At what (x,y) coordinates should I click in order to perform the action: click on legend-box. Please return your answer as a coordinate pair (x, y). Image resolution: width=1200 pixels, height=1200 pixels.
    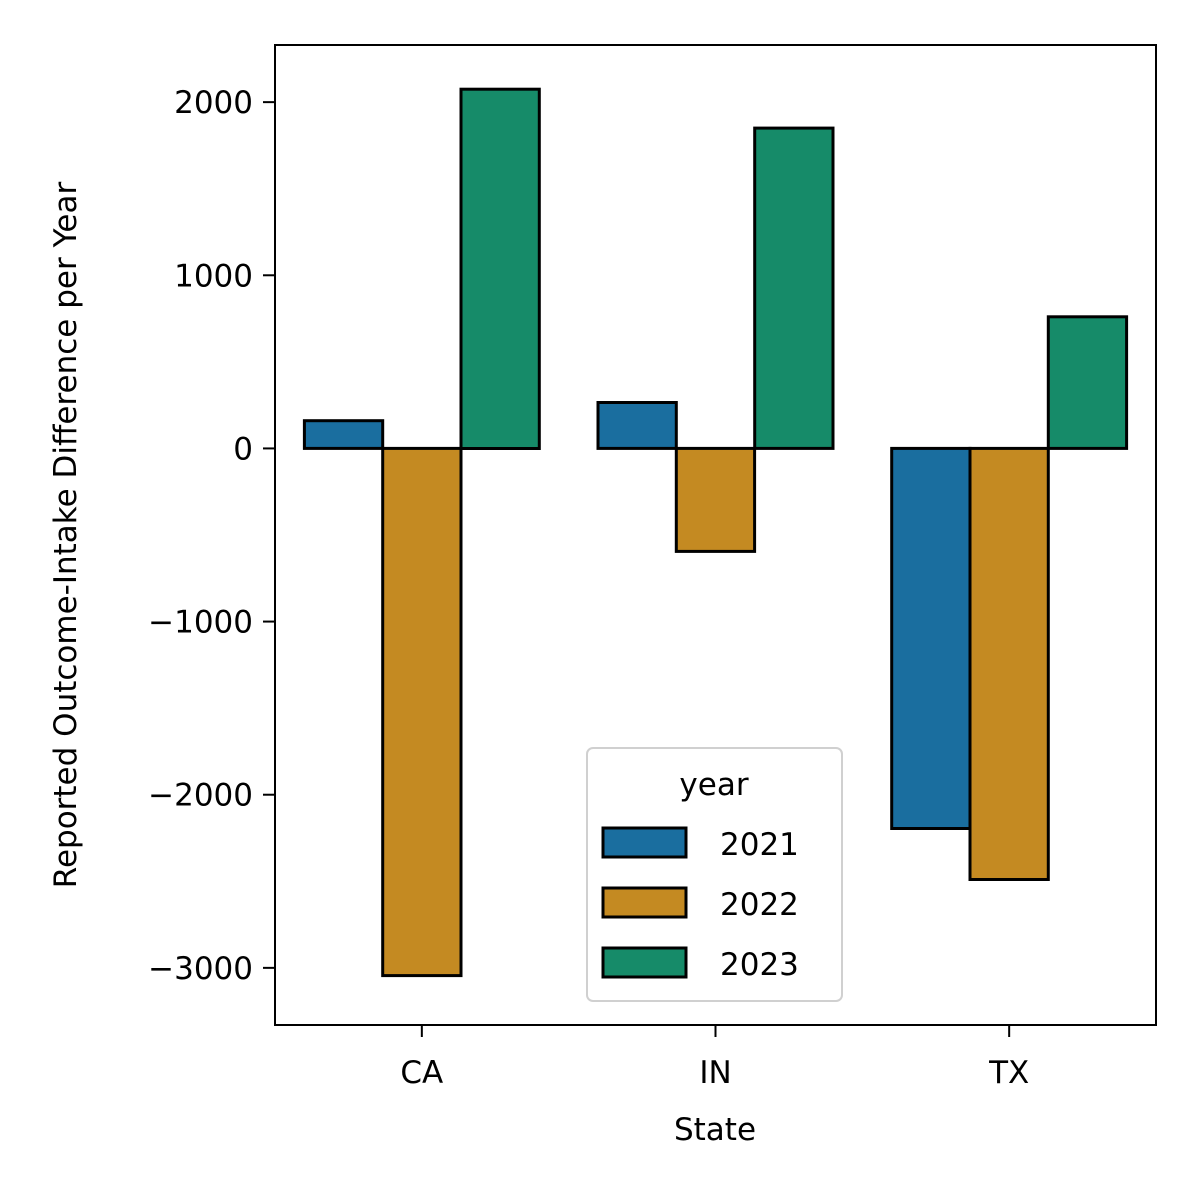
    Looking at the image, I should click on (714, 874).